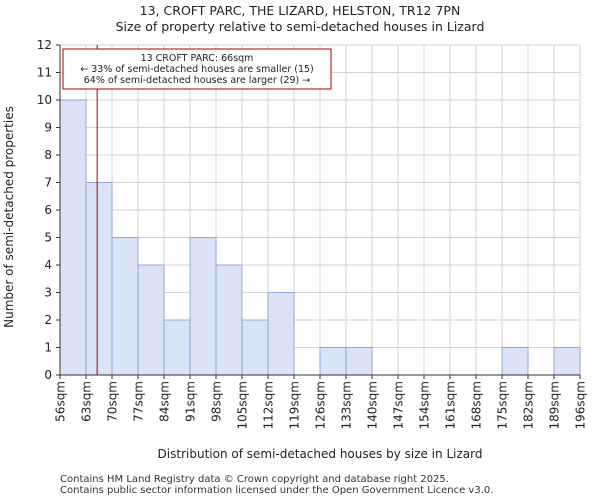 Image resolution: width=600 pixels, height=500 pixels. Describe the element at coordinates (44, 73) in the screenshot. I see `y-tick-label: 11` at that location.